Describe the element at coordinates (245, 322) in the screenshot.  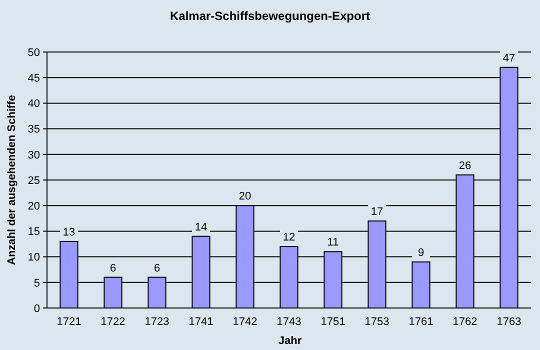
I see `x-tick-label: 1742` at that location.